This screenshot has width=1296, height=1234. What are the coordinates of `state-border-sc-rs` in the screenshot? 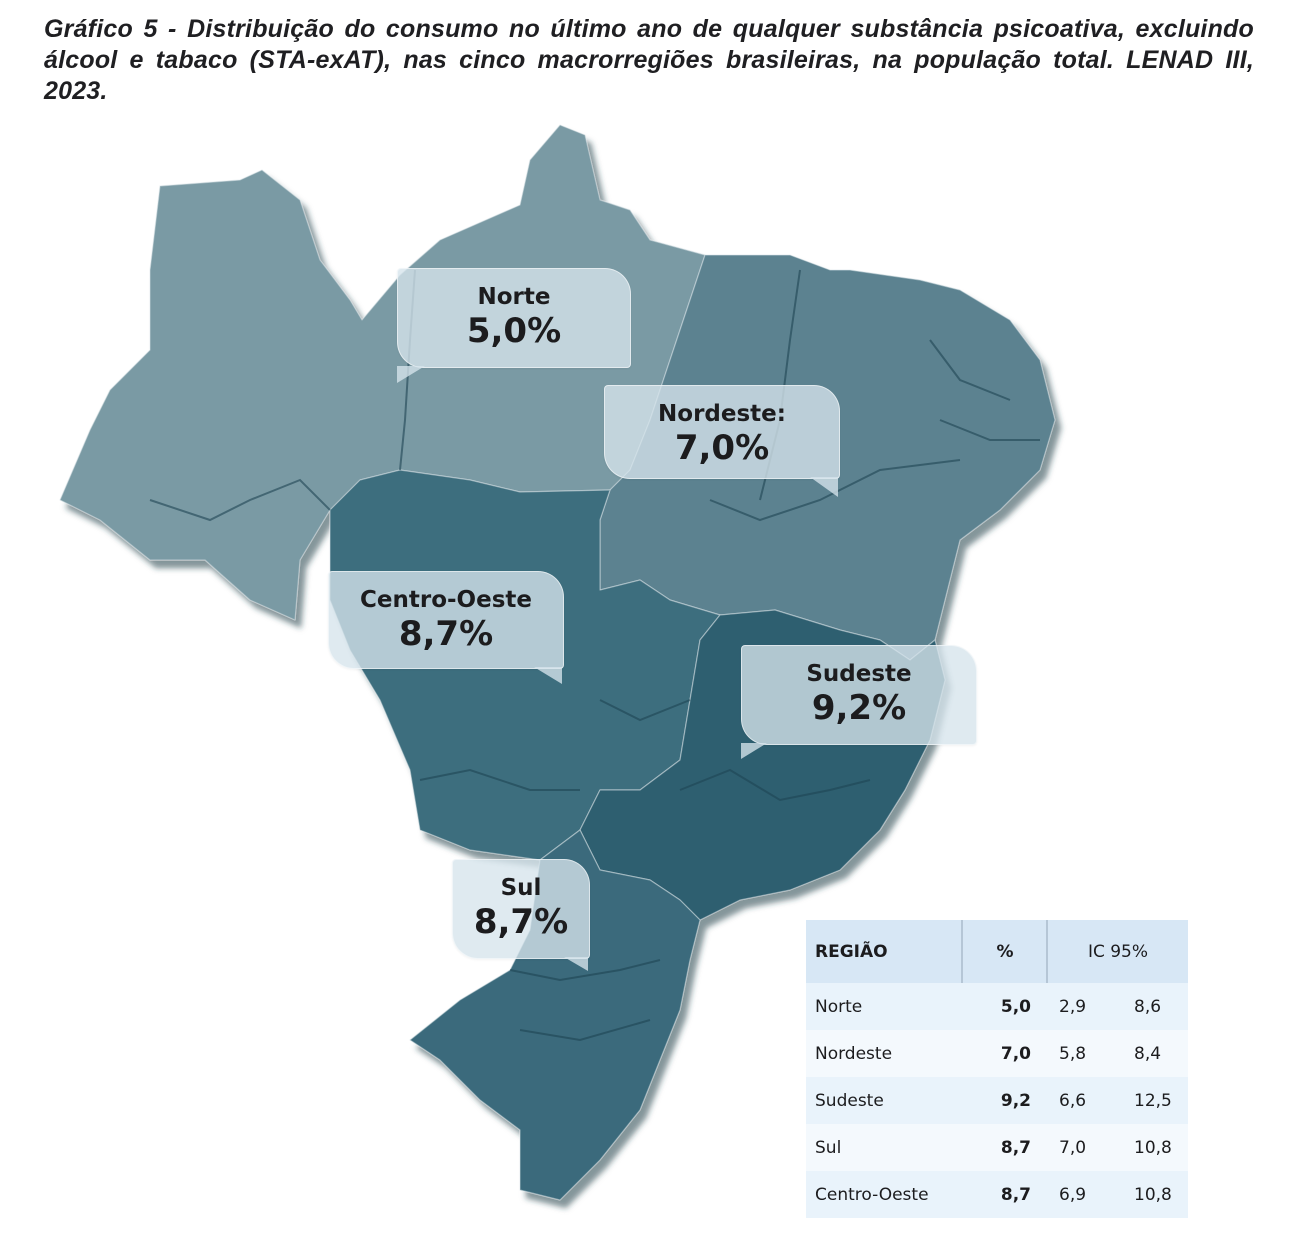 It's located at (585, 1030).